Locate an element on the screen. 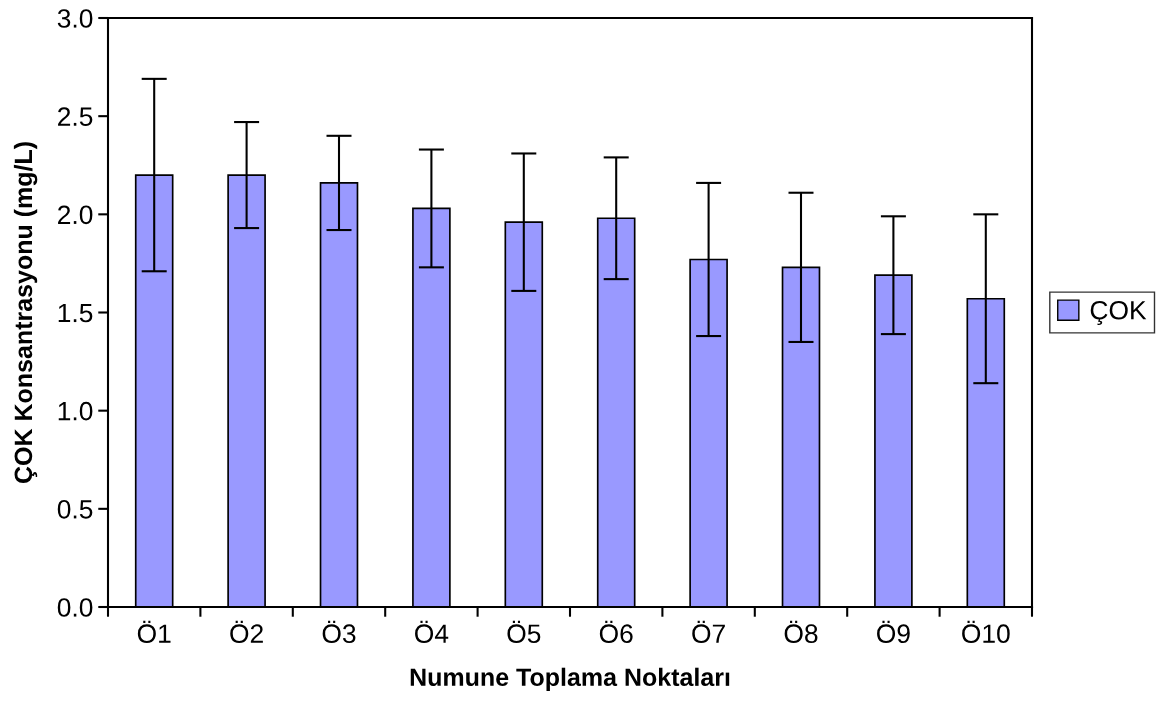 This screenshot has width=1159, height=716. x-tick-label: Ö10 is located at coordinates (986, 632).